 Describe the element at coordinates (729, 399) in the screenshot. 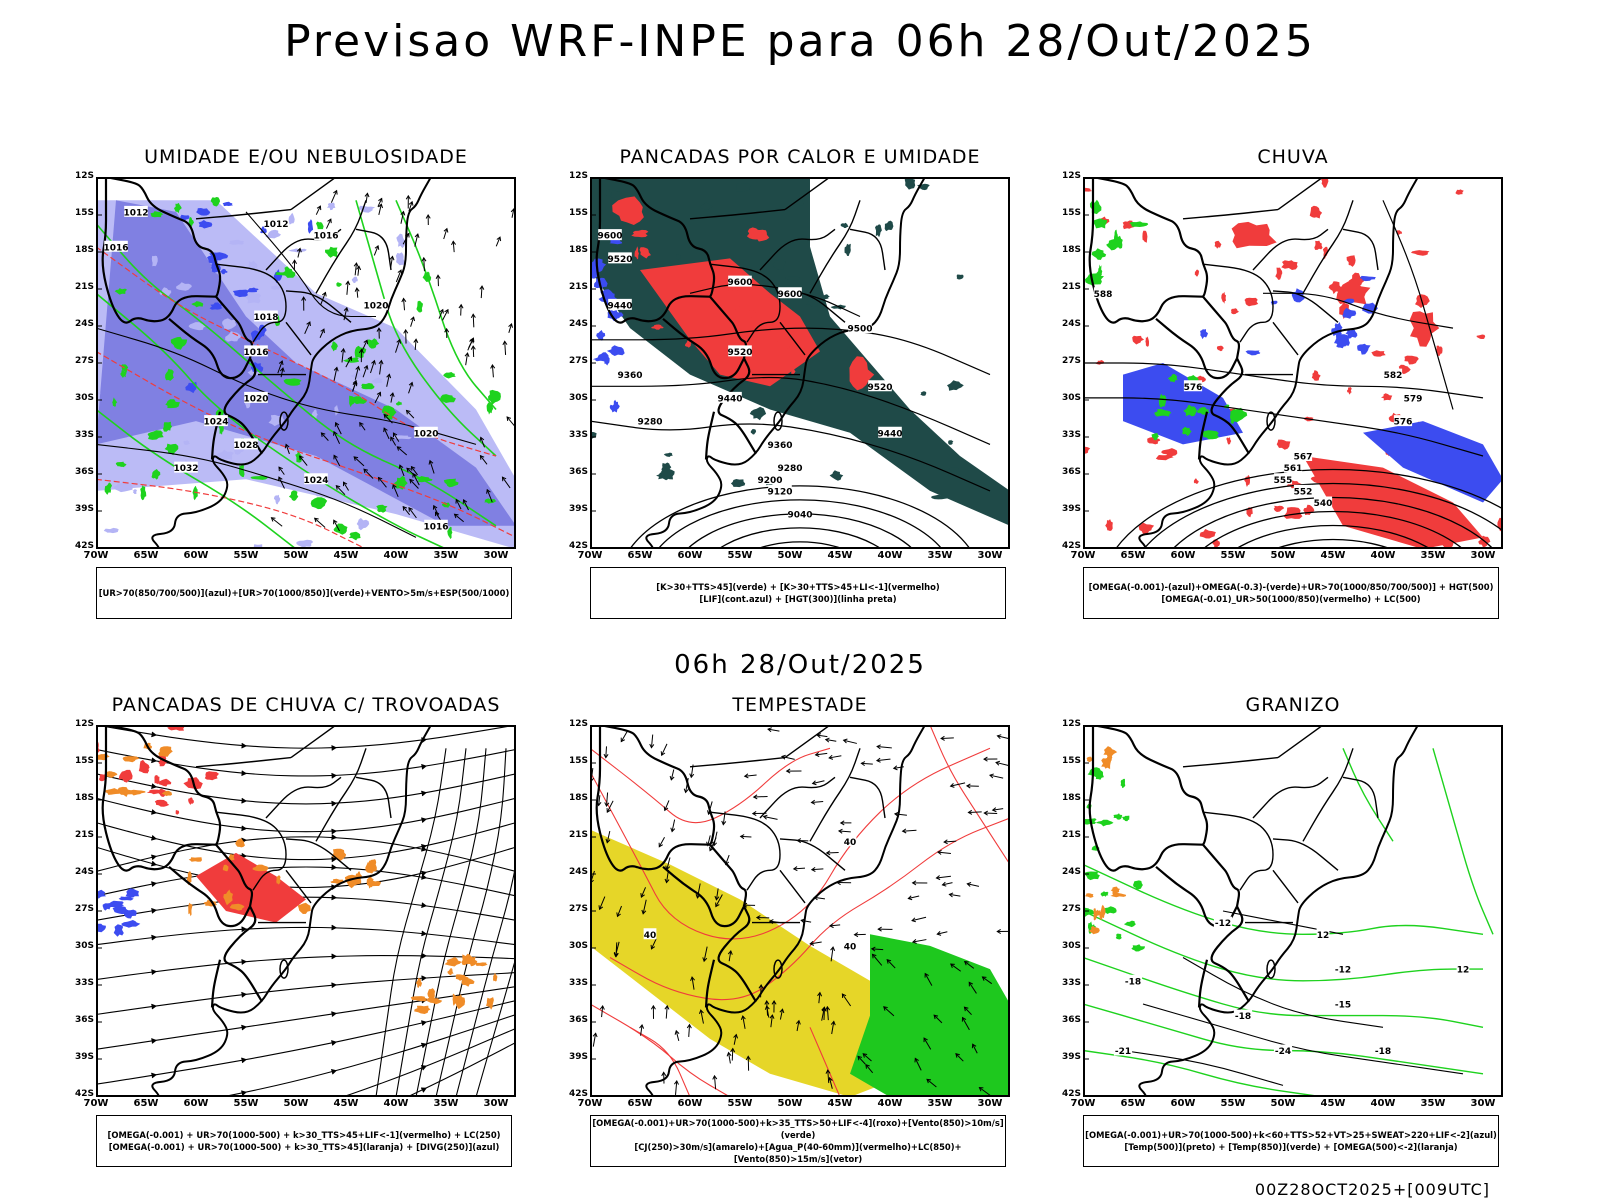

I see `contour-label: 9440` at that location.